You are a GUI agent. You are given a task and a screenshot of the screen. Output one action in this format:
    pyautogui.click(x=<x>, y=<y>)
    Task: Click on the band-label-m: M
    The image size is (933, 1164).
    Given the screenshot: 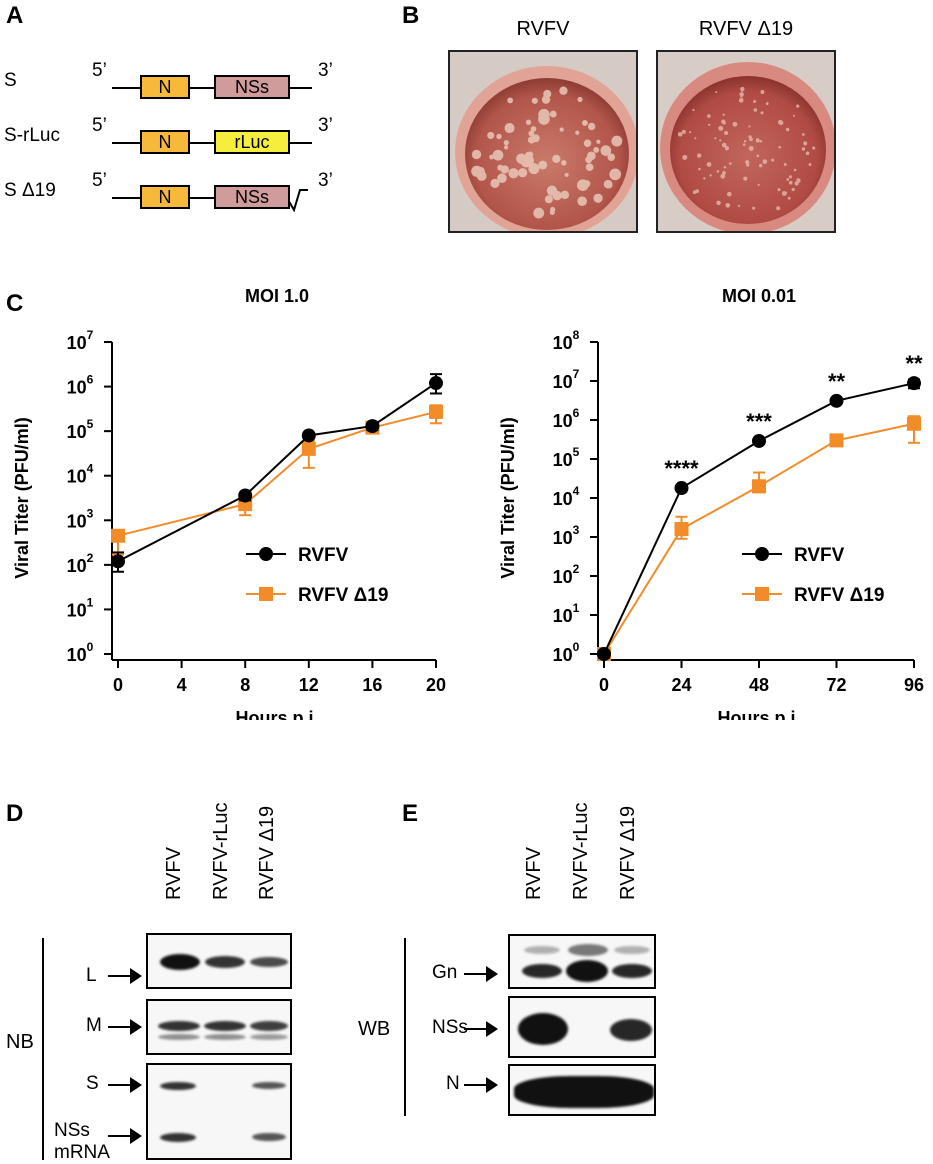 What is the action you would take?
    pyautogui.click(x=94, y=1025)
    